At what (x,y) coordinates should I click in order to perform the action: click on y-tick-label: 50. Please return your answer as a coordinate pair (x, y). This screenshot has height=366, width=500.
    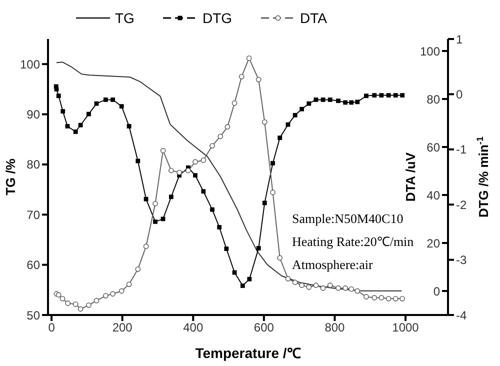
    Looking at the image, I should click on (33, 315).